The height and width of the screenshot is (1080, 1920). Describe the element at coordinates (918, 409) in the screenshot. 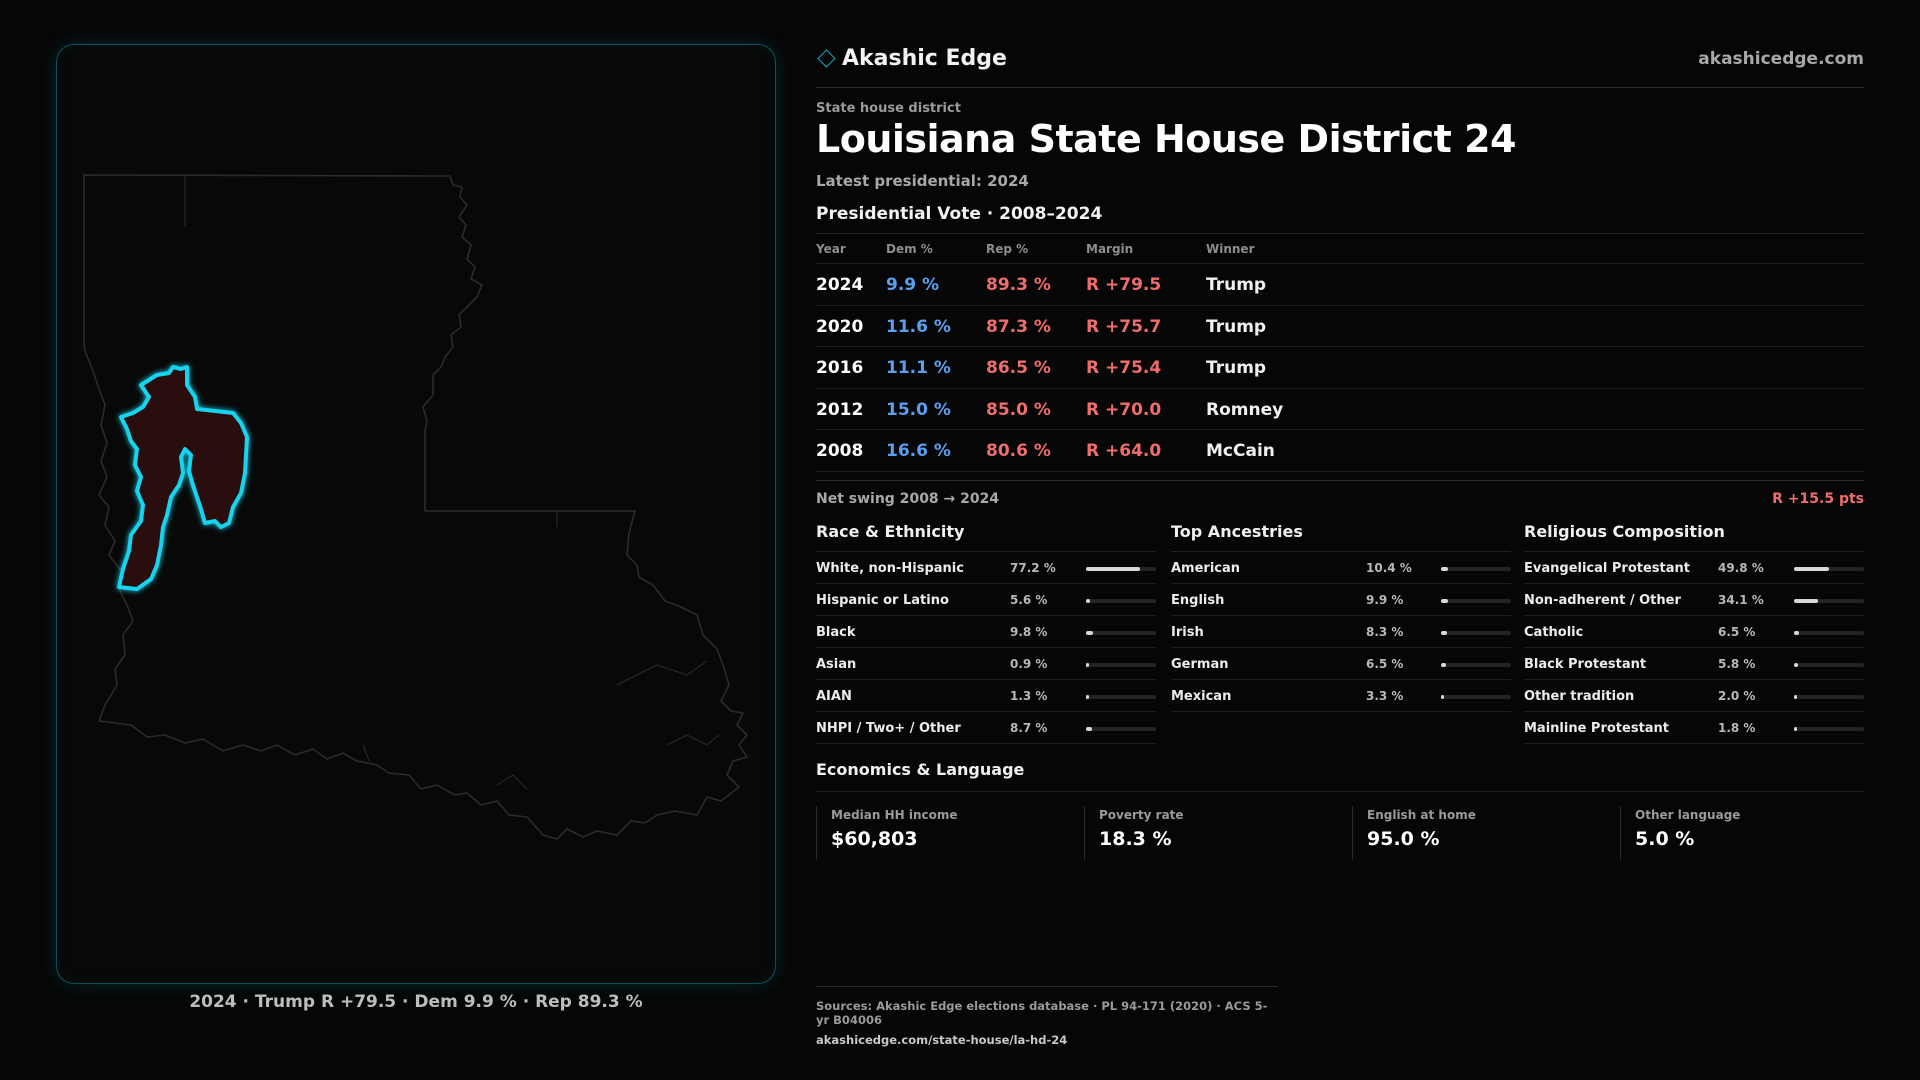

I see `row-dem: 15.0 %` at that location.